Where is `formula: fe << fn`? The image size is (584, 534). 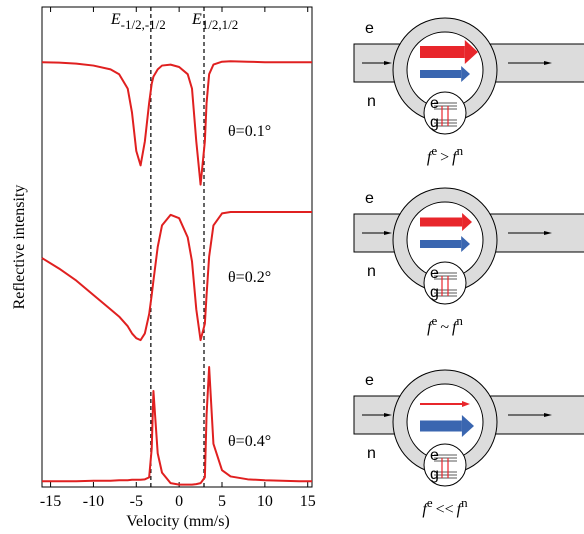 formula: fe << fn is located at coordinates (445, 506).